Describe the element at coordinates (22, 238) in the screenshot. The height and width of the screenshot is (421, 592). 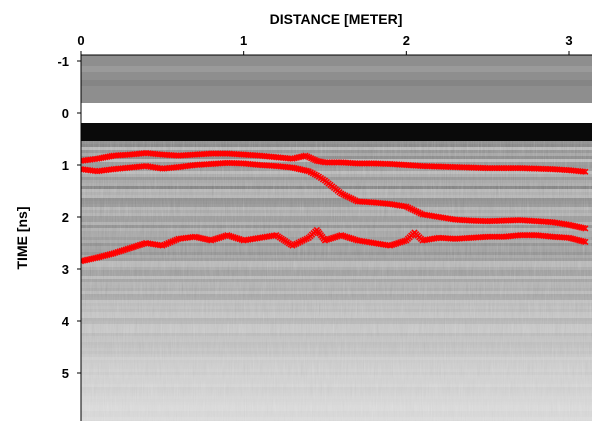
I see `y-axis-title: TIME [ns]` at that location.